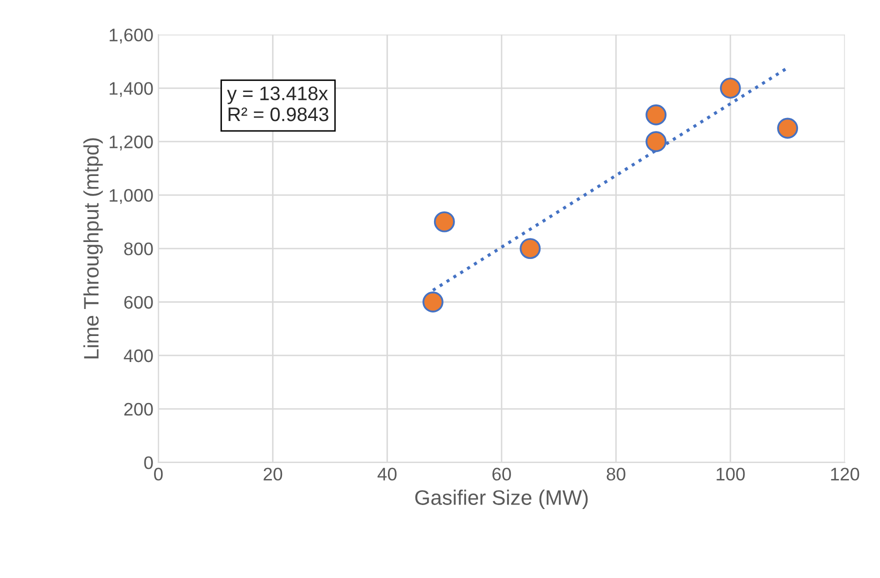 The image size is (880, 578). What do you see at coordinates (138, 409) in the screenshot?
I see `y-tick-label: 200` at bounding box center [138, 409].